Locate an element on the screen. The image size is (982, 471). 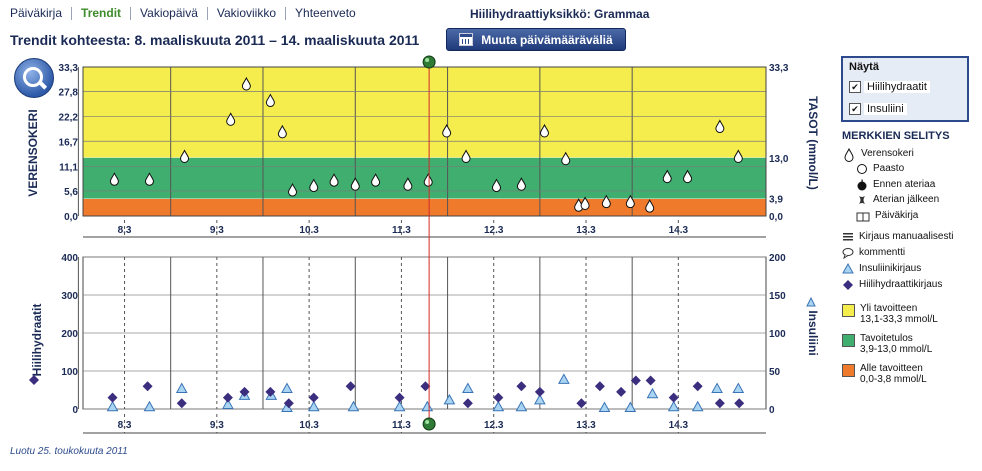
y2-tick-label: 50 is located at coordinates (775, 372).